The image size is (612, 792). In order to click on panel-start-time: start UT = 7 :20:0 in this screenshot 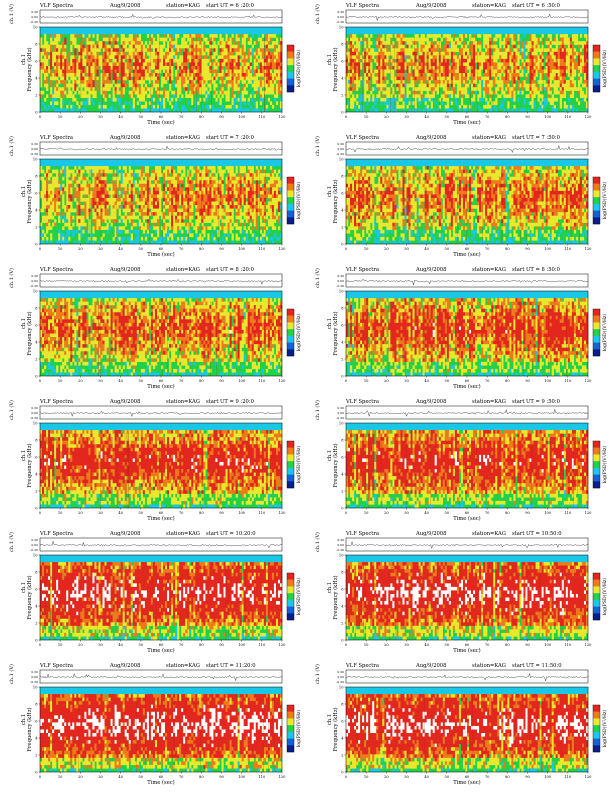, I will do `click(230, 138)`.